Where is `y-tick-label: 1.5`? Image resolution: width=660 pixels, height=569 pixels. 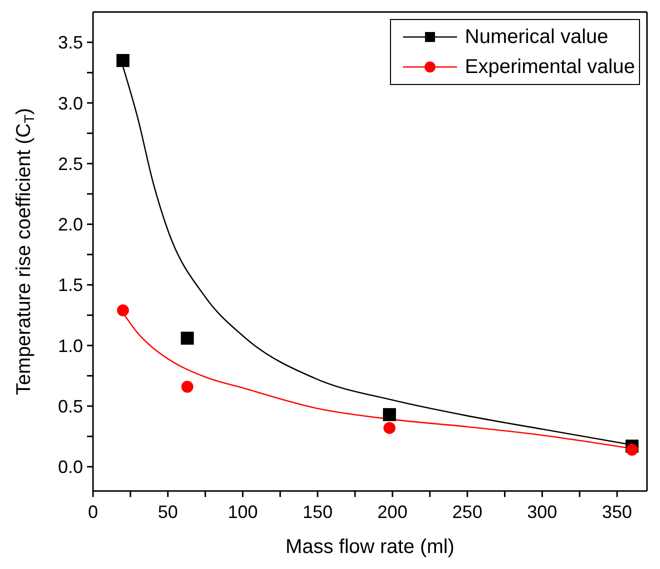
y-tick-label: 1.5 is located at coordinates (70, 285).